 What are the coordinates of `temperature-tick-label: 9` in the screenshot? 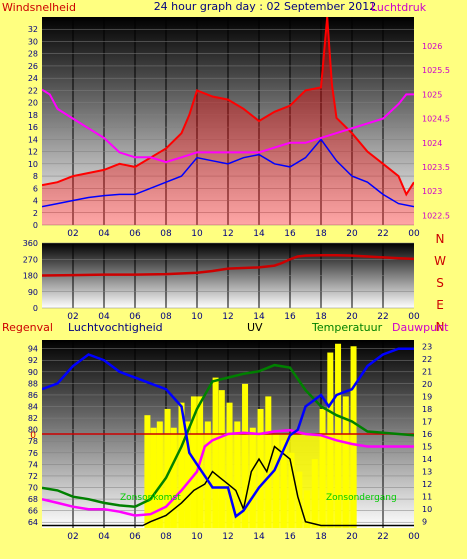 It's located at (424, 522).